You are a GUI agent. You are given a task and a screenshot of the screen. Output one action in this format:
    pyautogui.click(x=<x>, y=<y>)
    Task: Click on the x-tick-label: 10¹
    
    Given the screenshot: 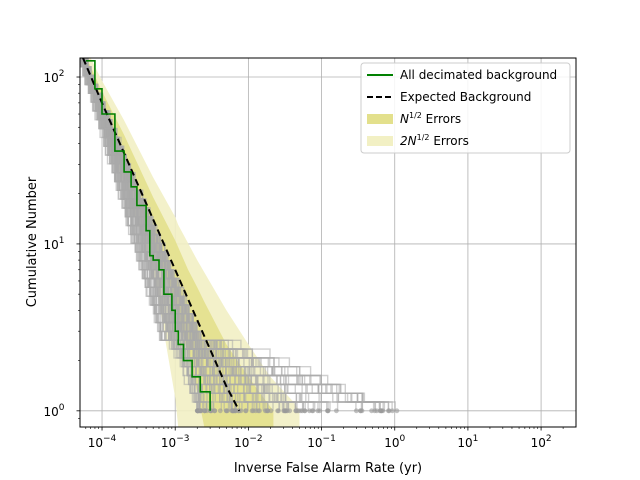 What is the action you would take?
    pyautogui.click(x=467, y=442)
    